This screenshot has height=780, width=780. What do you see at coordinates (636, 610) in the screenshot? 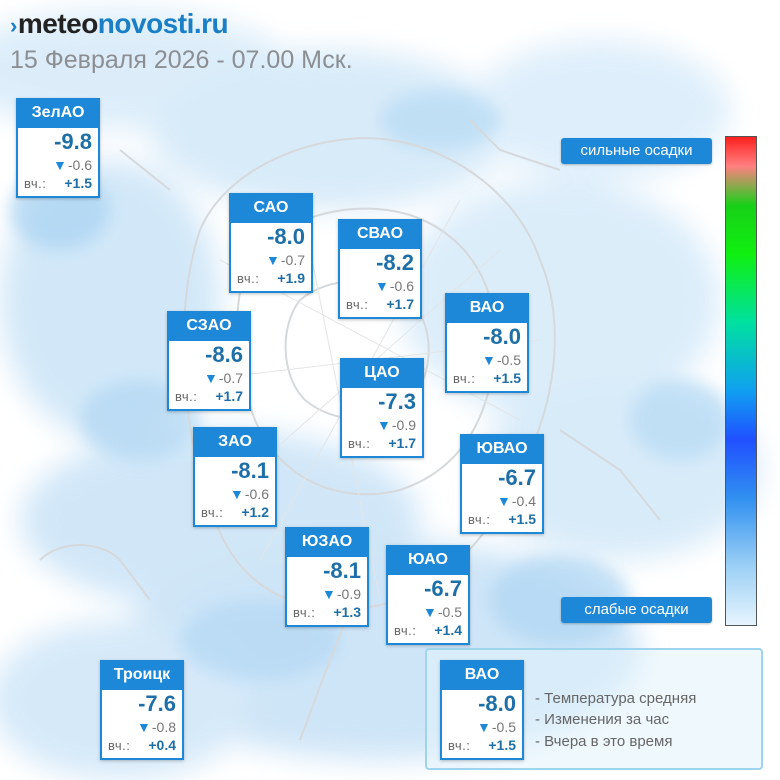
I see `weak-precipitation-label: слабые осадки` at bounding box center [636, 610].